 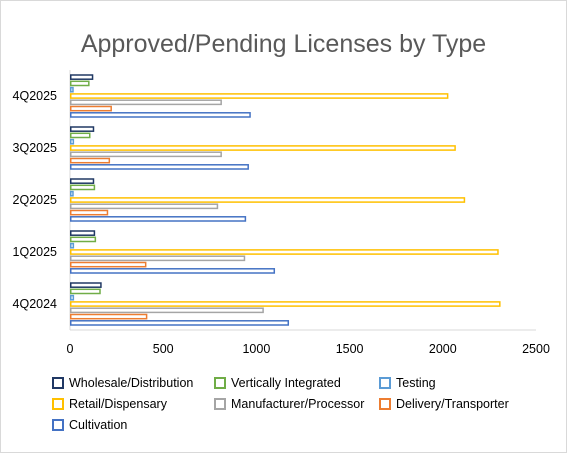 What do you see at coordinates (35, 96) in the screenshot?
I see `y-tick-label: 4Q2025` at bounding box center [35, 96].